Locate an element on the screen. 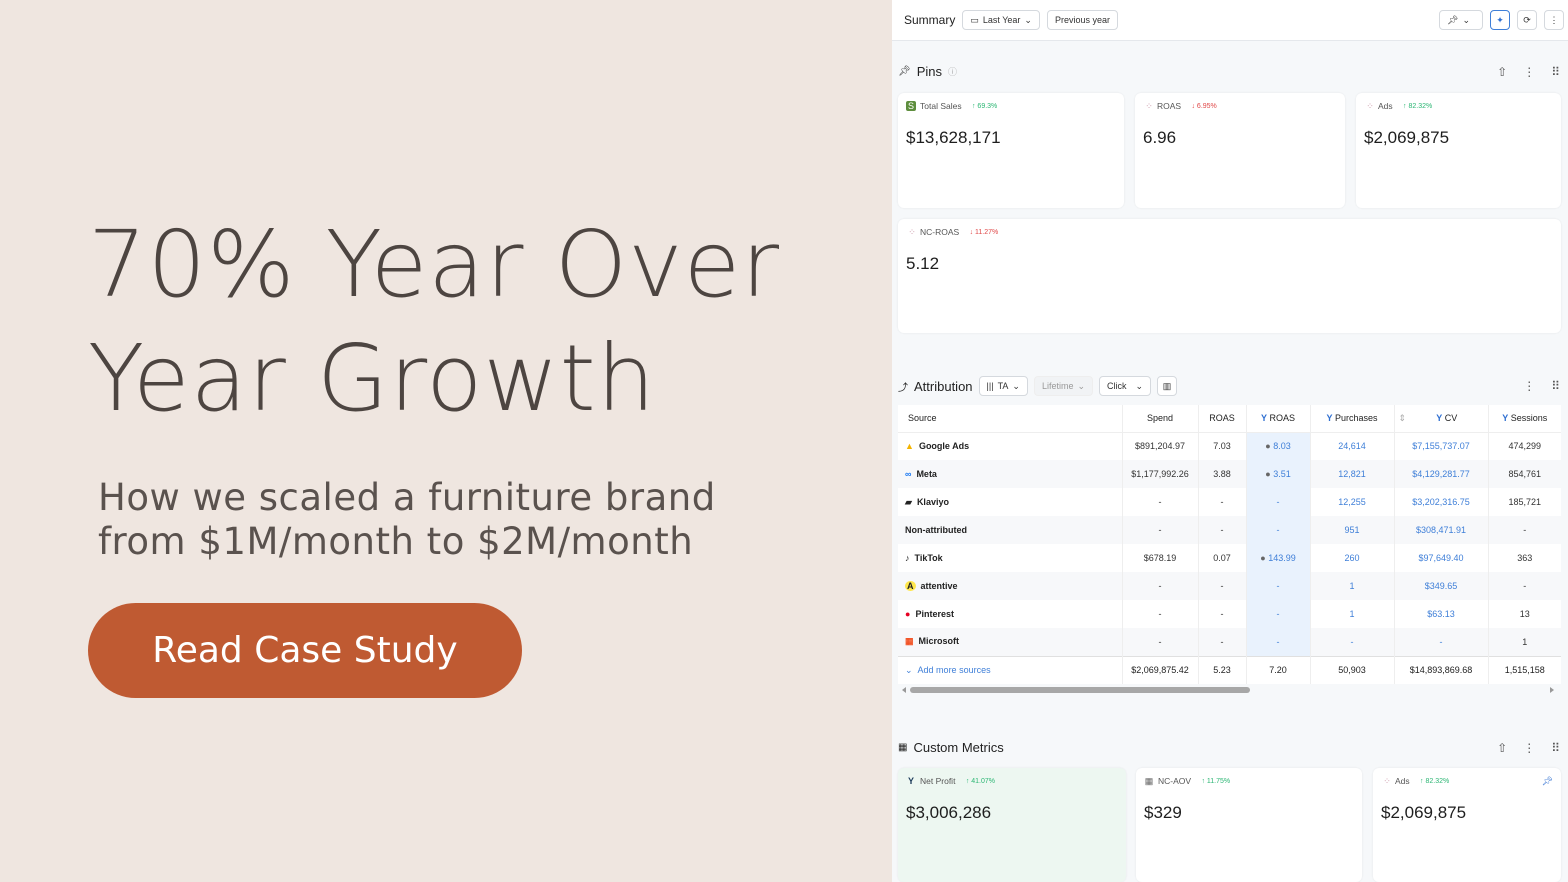 The width and height of the screenshot is (1568, 882). meta-icon: ∞ is located at coordinates (908, 474).